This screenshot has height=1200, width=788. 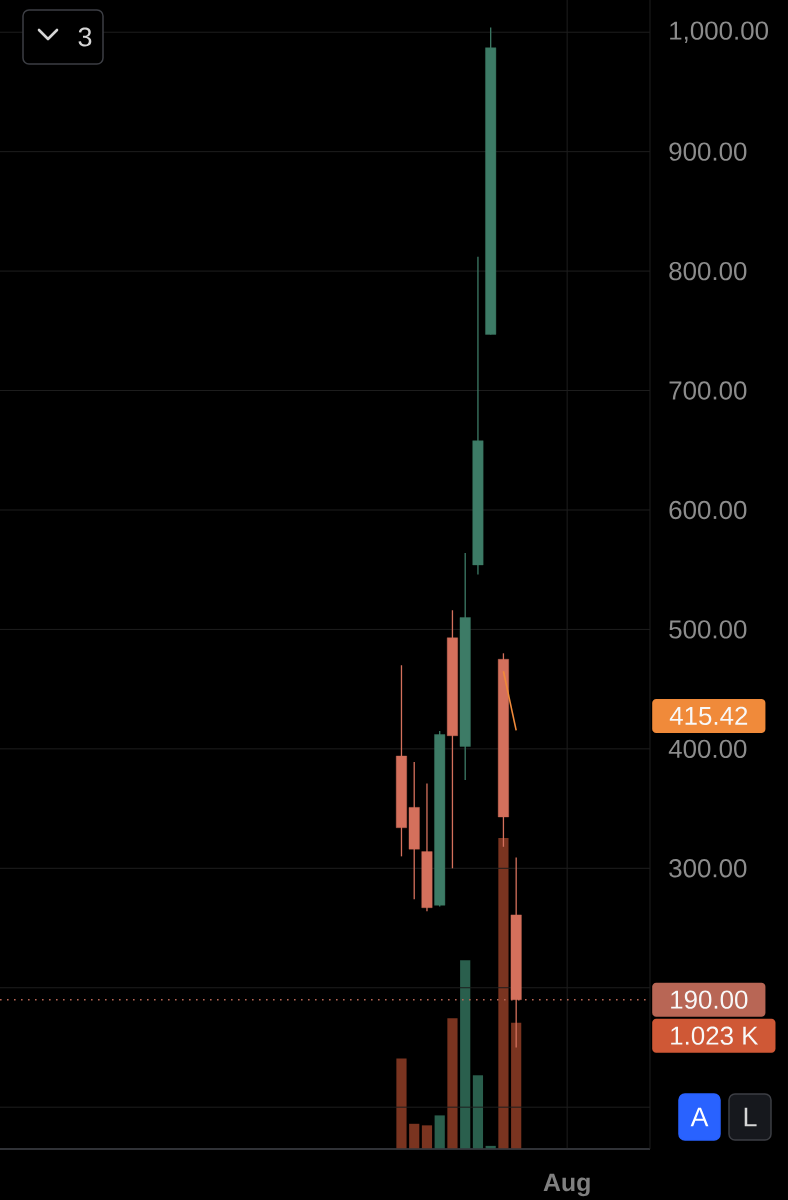 I want to click on text: L, so click(x=750, y=1117).